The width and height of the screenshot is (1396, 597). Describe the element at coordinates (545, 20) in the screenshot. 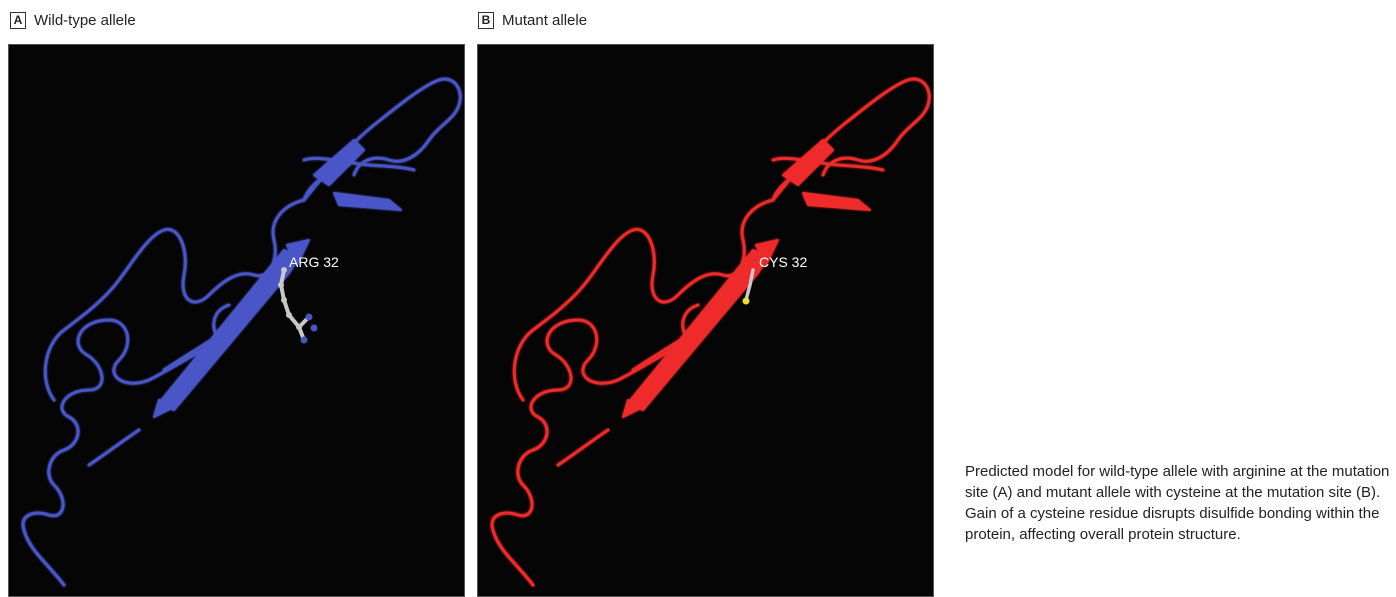

I see `panel-b-title: Mutant allele` at that location.